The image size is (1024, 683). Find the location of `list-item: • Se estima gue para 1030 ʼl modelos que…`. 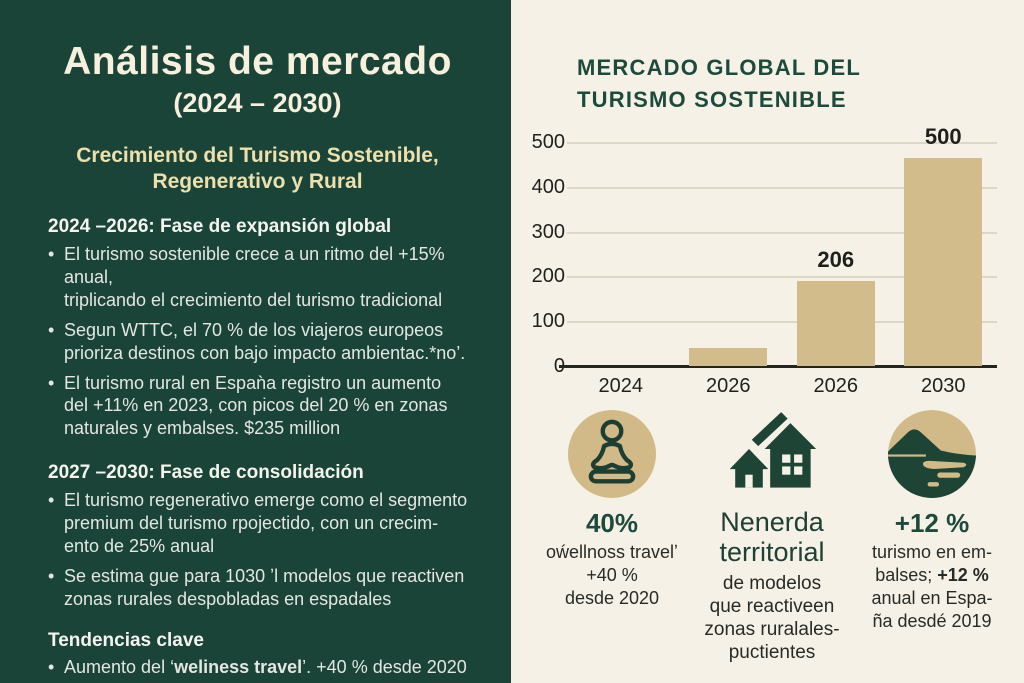

list-item: • Se estima gue para 1030 ʼl modelos que… is located at coordinates (270, 588).